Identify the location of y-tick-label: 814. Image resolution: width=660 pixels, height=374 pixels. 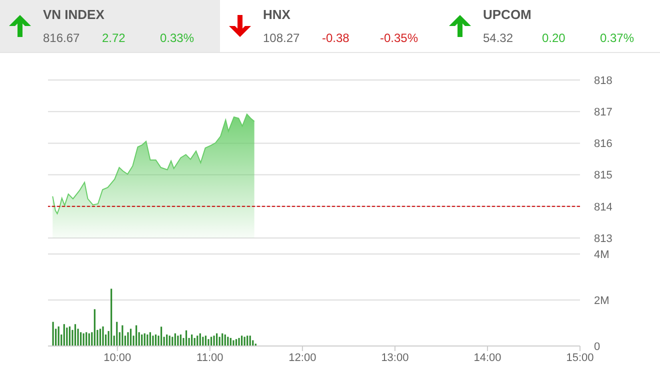
(603, 207).